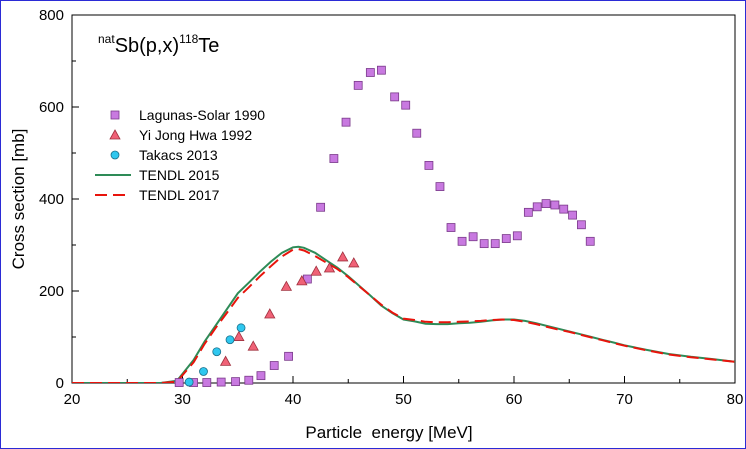 The height and width of the screenshot is (449, 746). I want to click on y-tick-label: 600, so click(51, 107).